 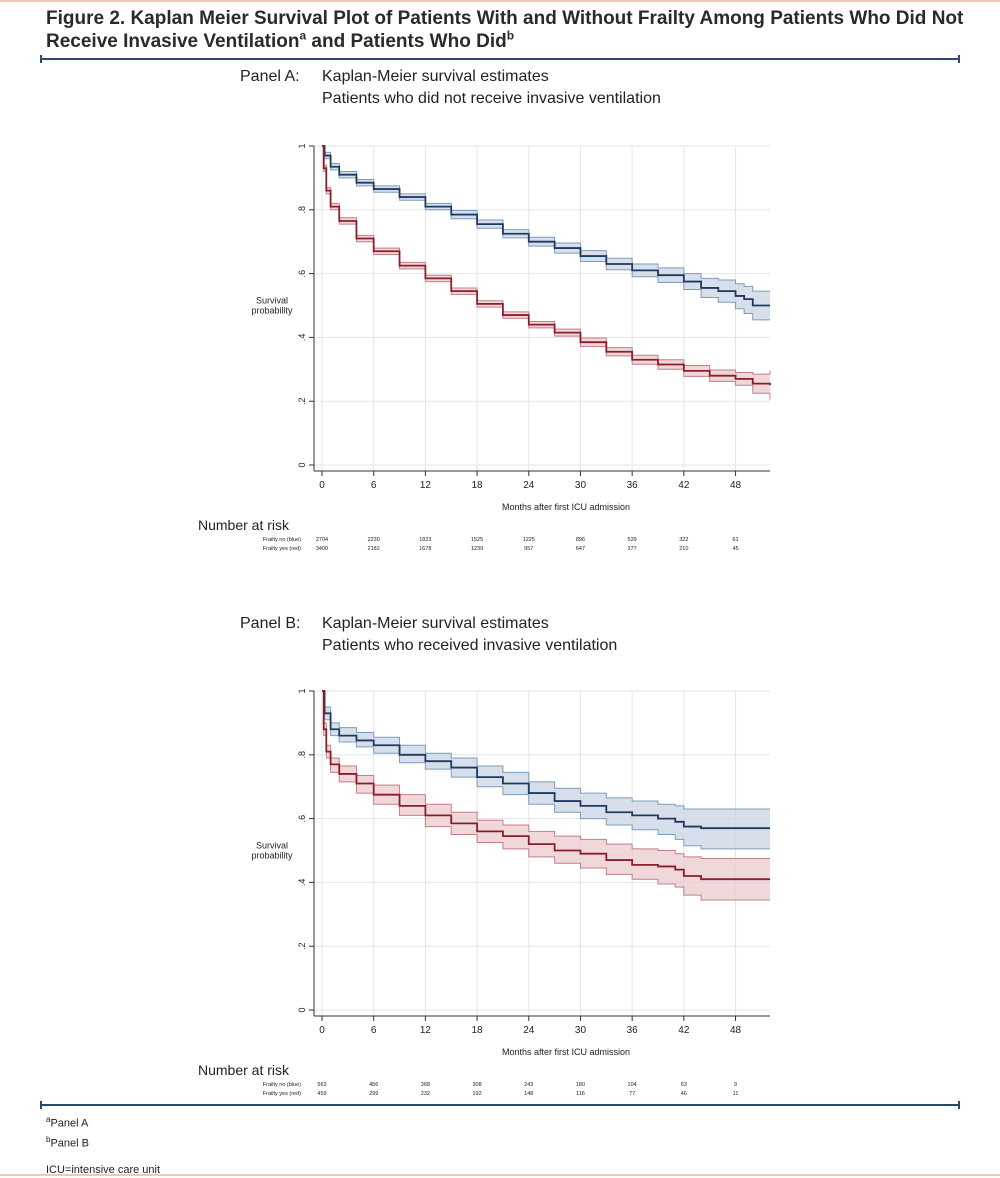 I want to click on panel-a-risk-row-0-value-2: 1823, so click(x=425, y=540).